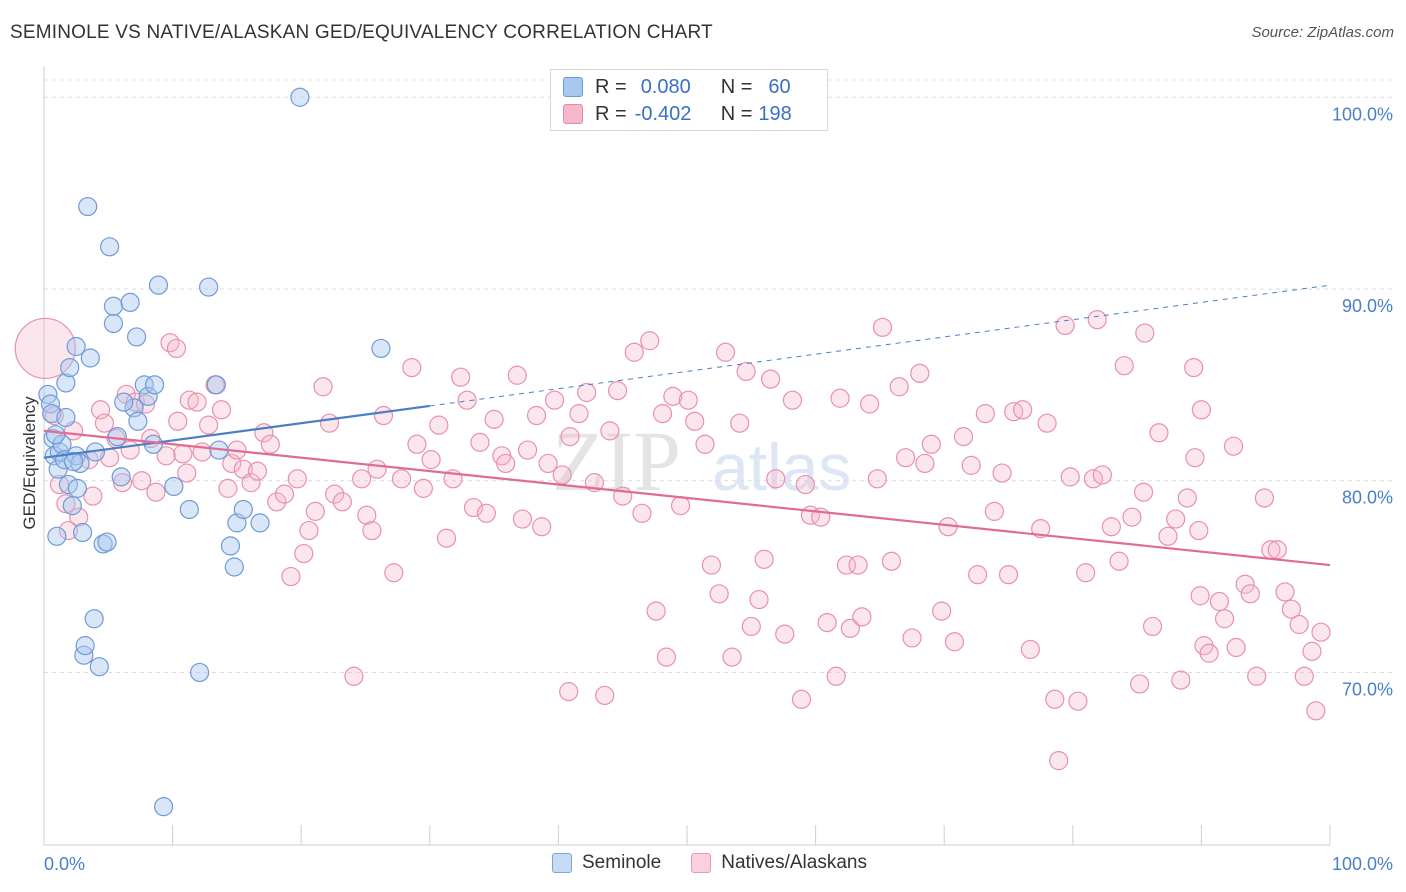 The width and height of the screenshot is (1406, 892). What do you see at coordinates (709, 863) in the screenshot?
I see `series-legend: Seminole Natives/Alaskans` at bounding box center [709, 863].